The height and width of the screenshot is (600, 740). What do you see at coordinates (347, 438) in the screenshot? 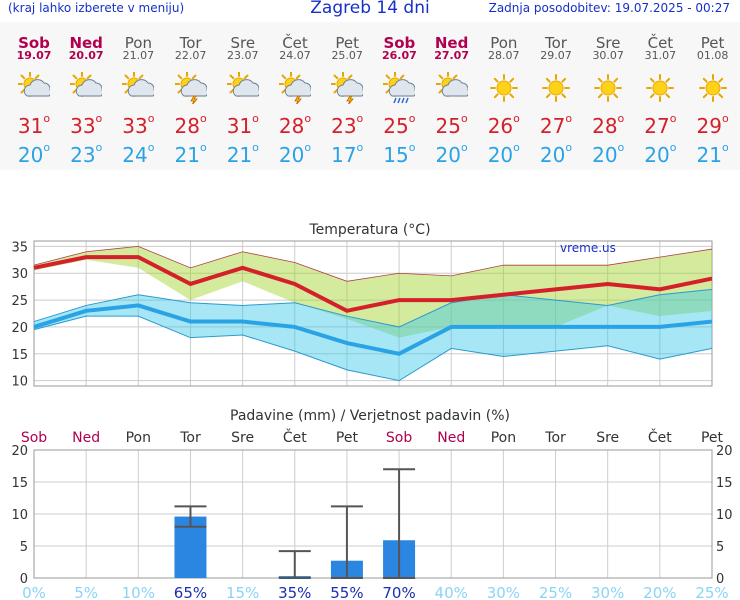
I see `x-tick-label: Pet` at bounding box center [347, 438].